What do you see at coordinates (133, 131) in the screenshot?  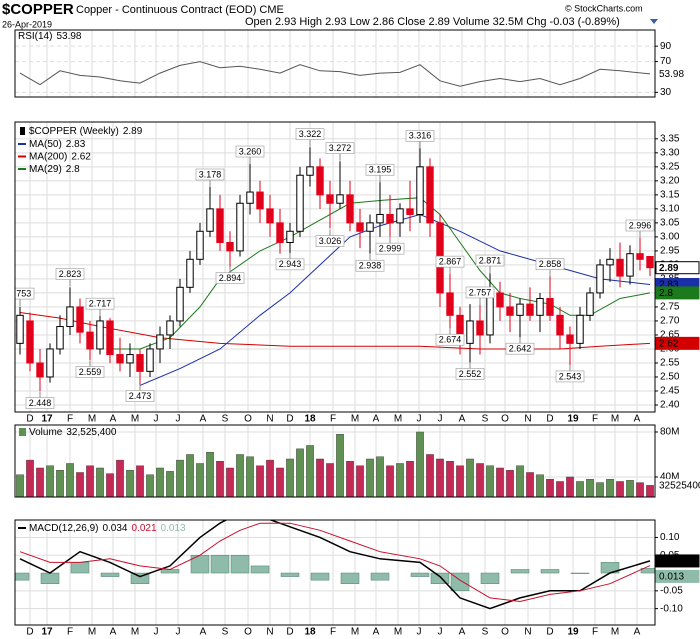 I see `panel-last: 2.89` at bounding box center [133, 131].